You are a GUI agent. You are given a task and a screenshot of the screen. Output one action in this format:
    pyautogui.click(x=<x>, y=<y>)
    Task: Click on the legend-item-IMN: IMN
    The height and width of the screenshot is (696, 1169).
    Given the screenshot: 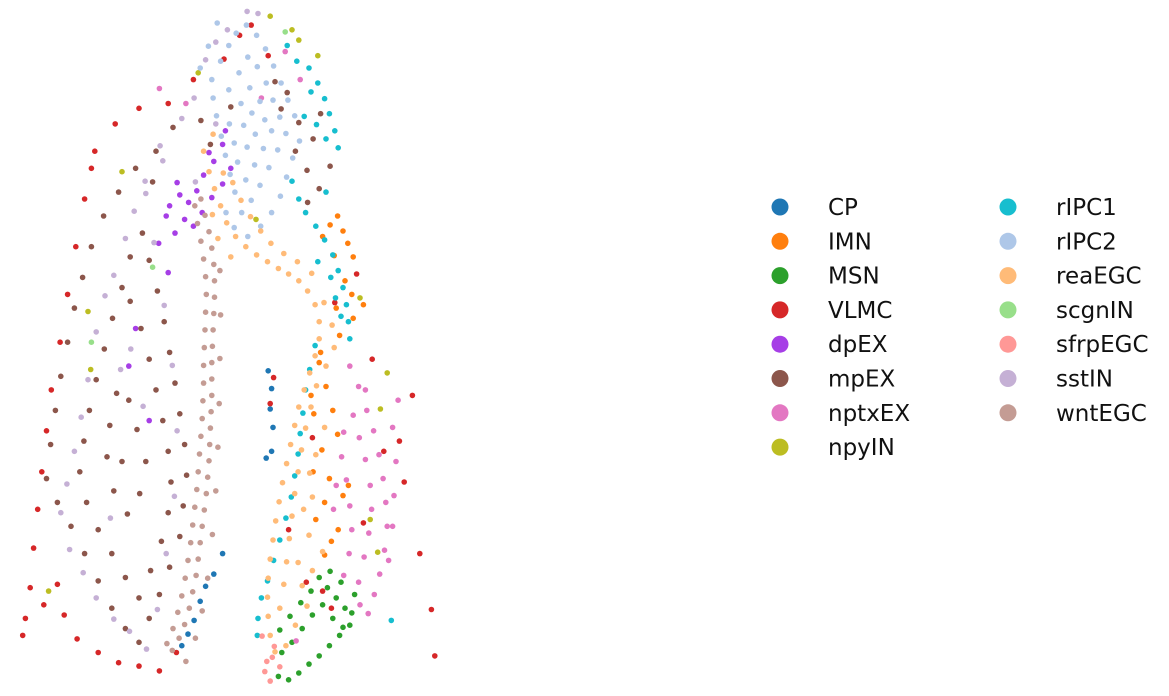 What is the action you would take?
    pyautogui.click(x=821, y=242)
    